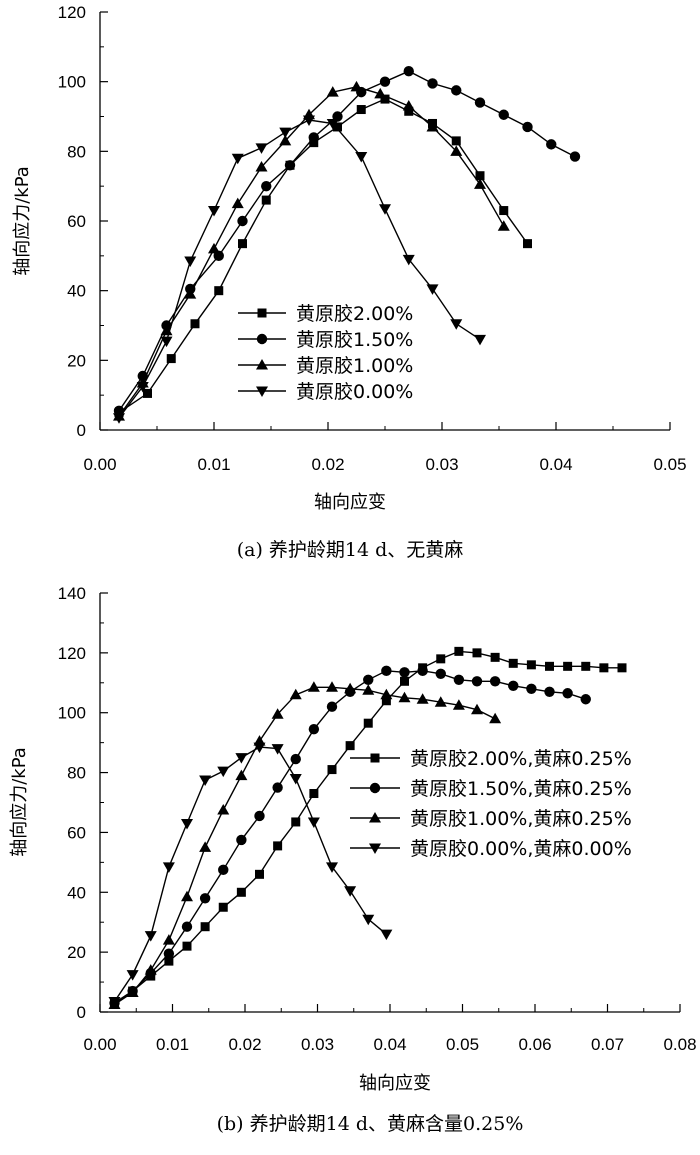 The image size is (700, 1155). What do you see at coordinates (72, 713) in the screenshot?
I see `chart-b-y-tick-label: 100` at bounding box center [72, 713].